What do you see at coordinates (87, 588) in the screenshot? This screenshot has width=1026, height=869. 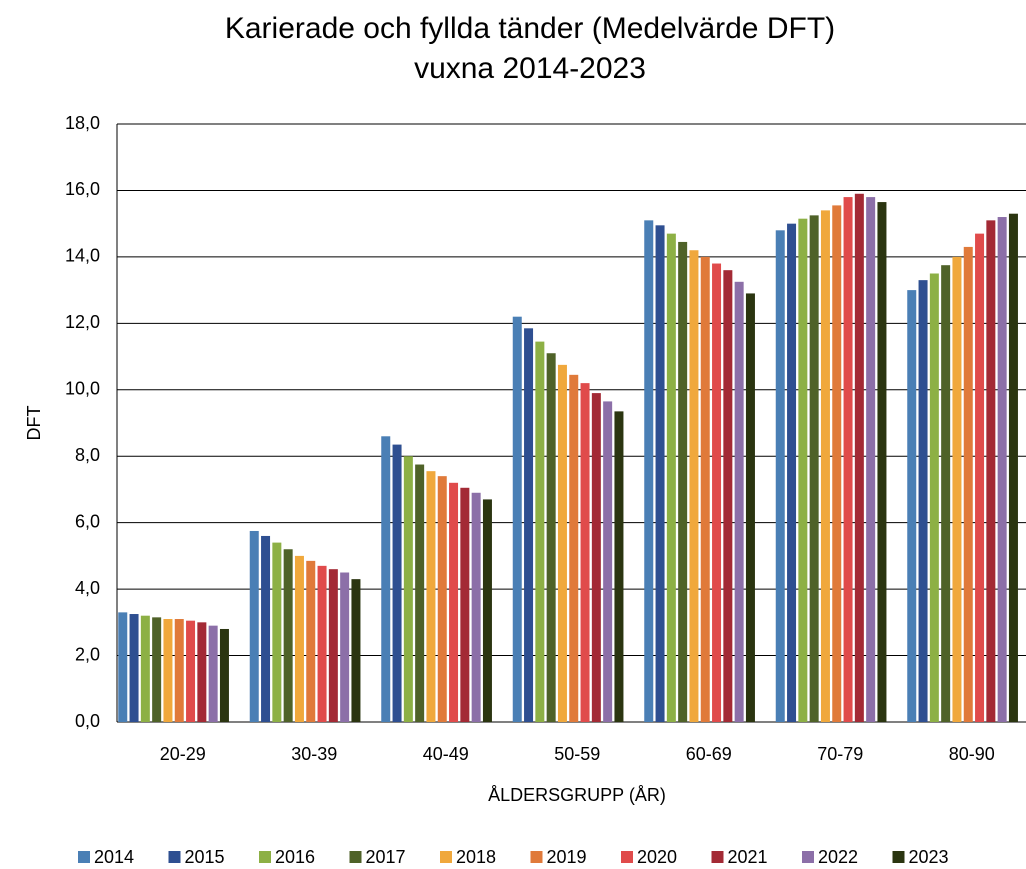 I see `y-tick-label: 4,0` at bounding box center [87, 588].